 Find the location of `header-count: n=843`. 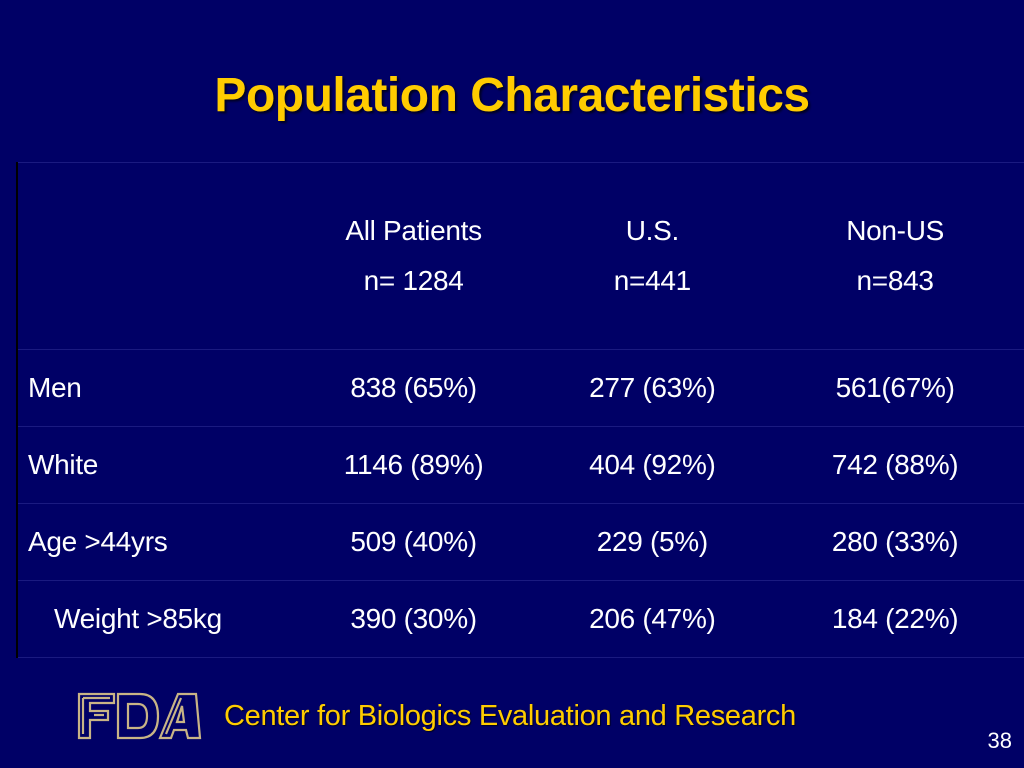

header-count: n=843 is located at coordinates (895, 280).